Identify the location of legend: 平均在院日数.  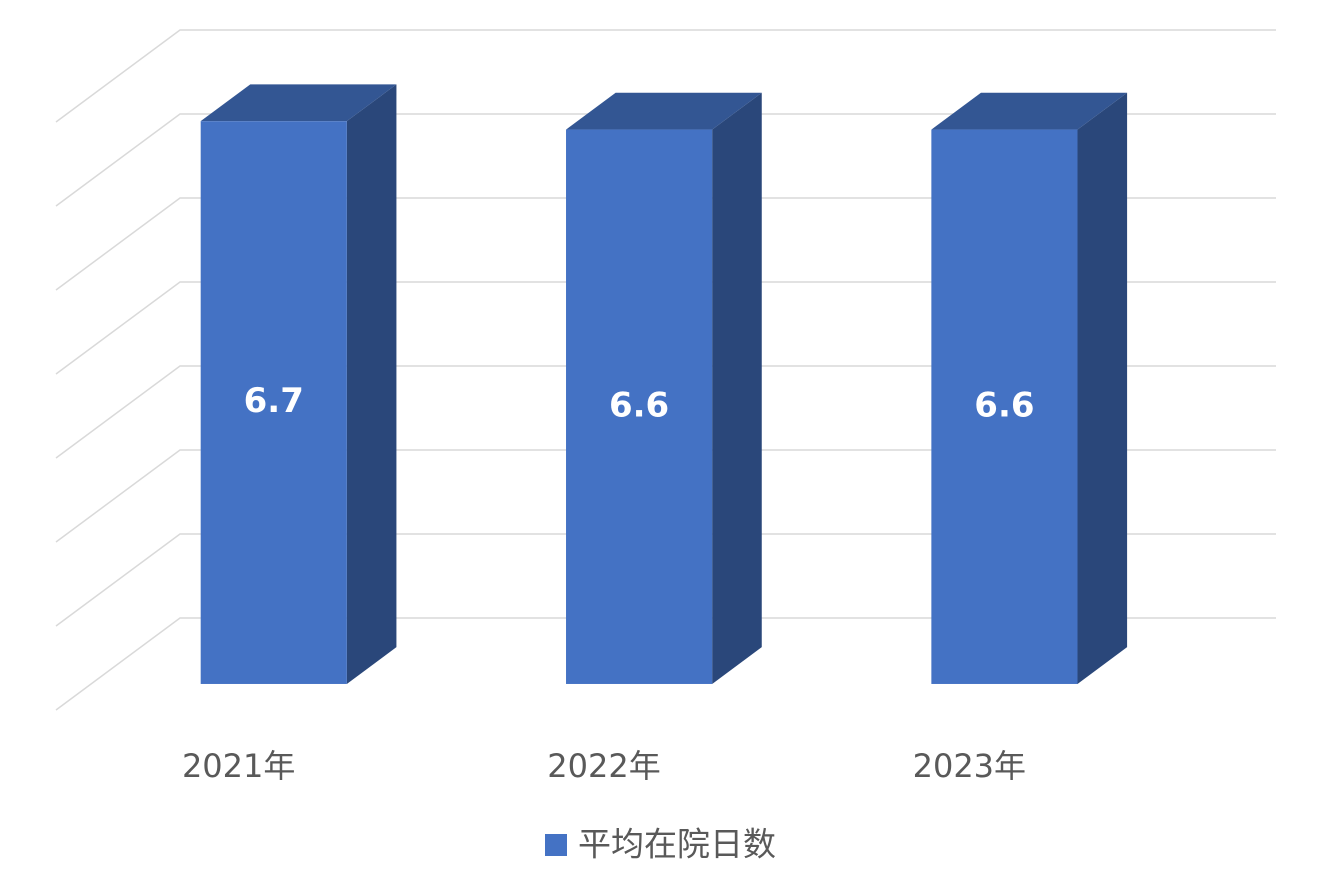
(660, 844).